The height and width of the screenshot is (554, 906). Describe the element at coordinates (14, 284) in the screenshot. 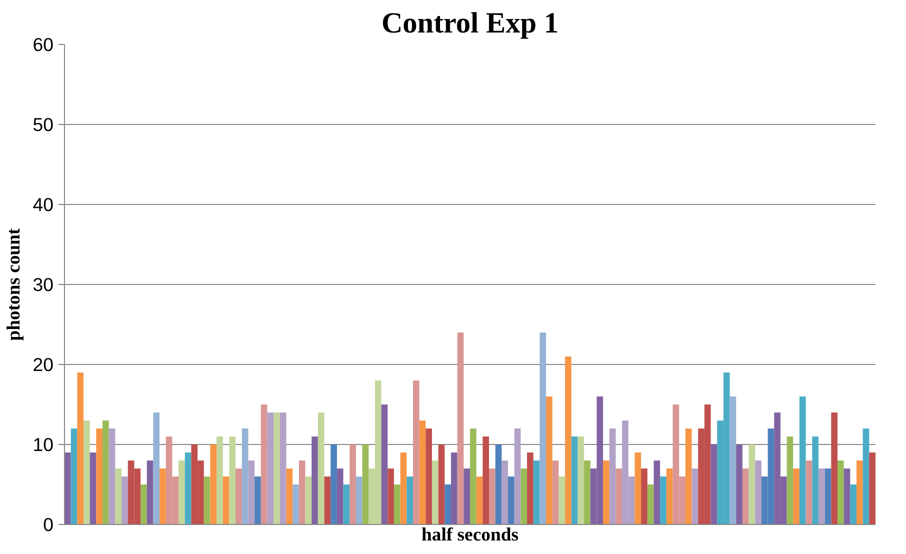

I see `y-axis-title: photons count` at that location.